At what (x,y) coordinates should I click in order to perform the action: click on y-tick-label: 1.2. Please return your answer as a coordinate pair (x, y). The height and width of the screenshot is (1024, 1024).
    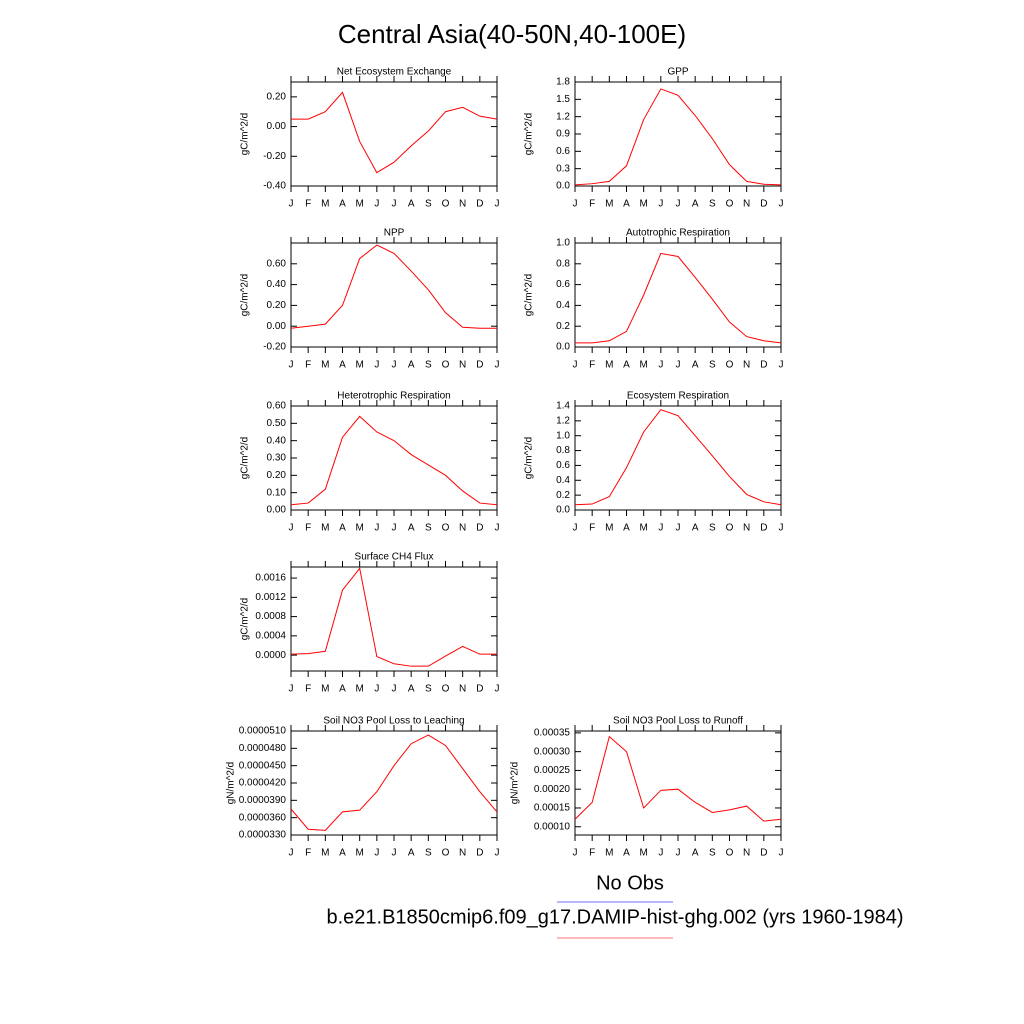
    Looking at the image, I should click on (563, 420).